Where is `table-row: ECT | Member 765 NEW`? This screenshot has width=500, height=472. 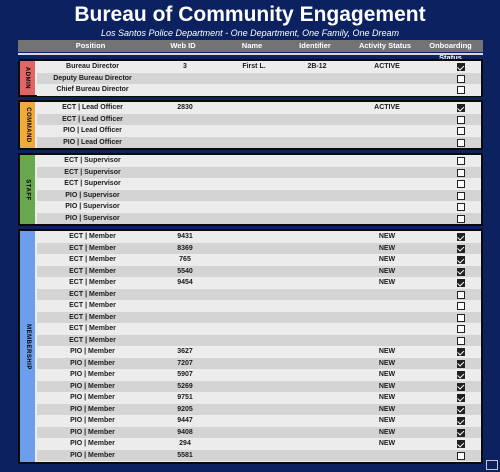 table-row: ECT | Member 765 NEW is located at coordinates (259, 260).